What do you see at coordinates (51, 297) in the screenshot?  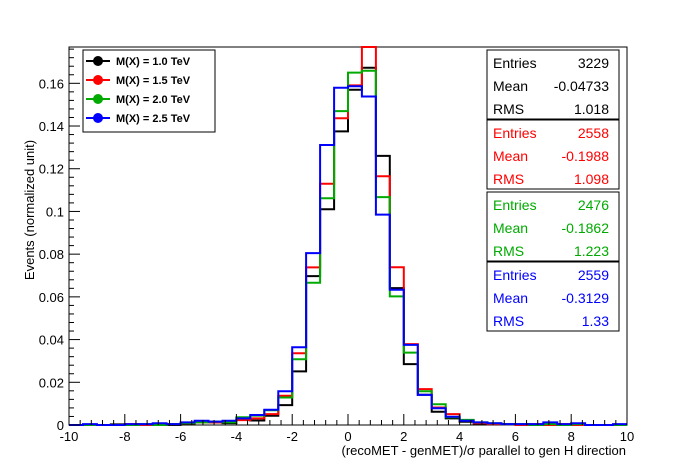 I see `y-tick-label: 0.06` at bounding box center [51, 297].